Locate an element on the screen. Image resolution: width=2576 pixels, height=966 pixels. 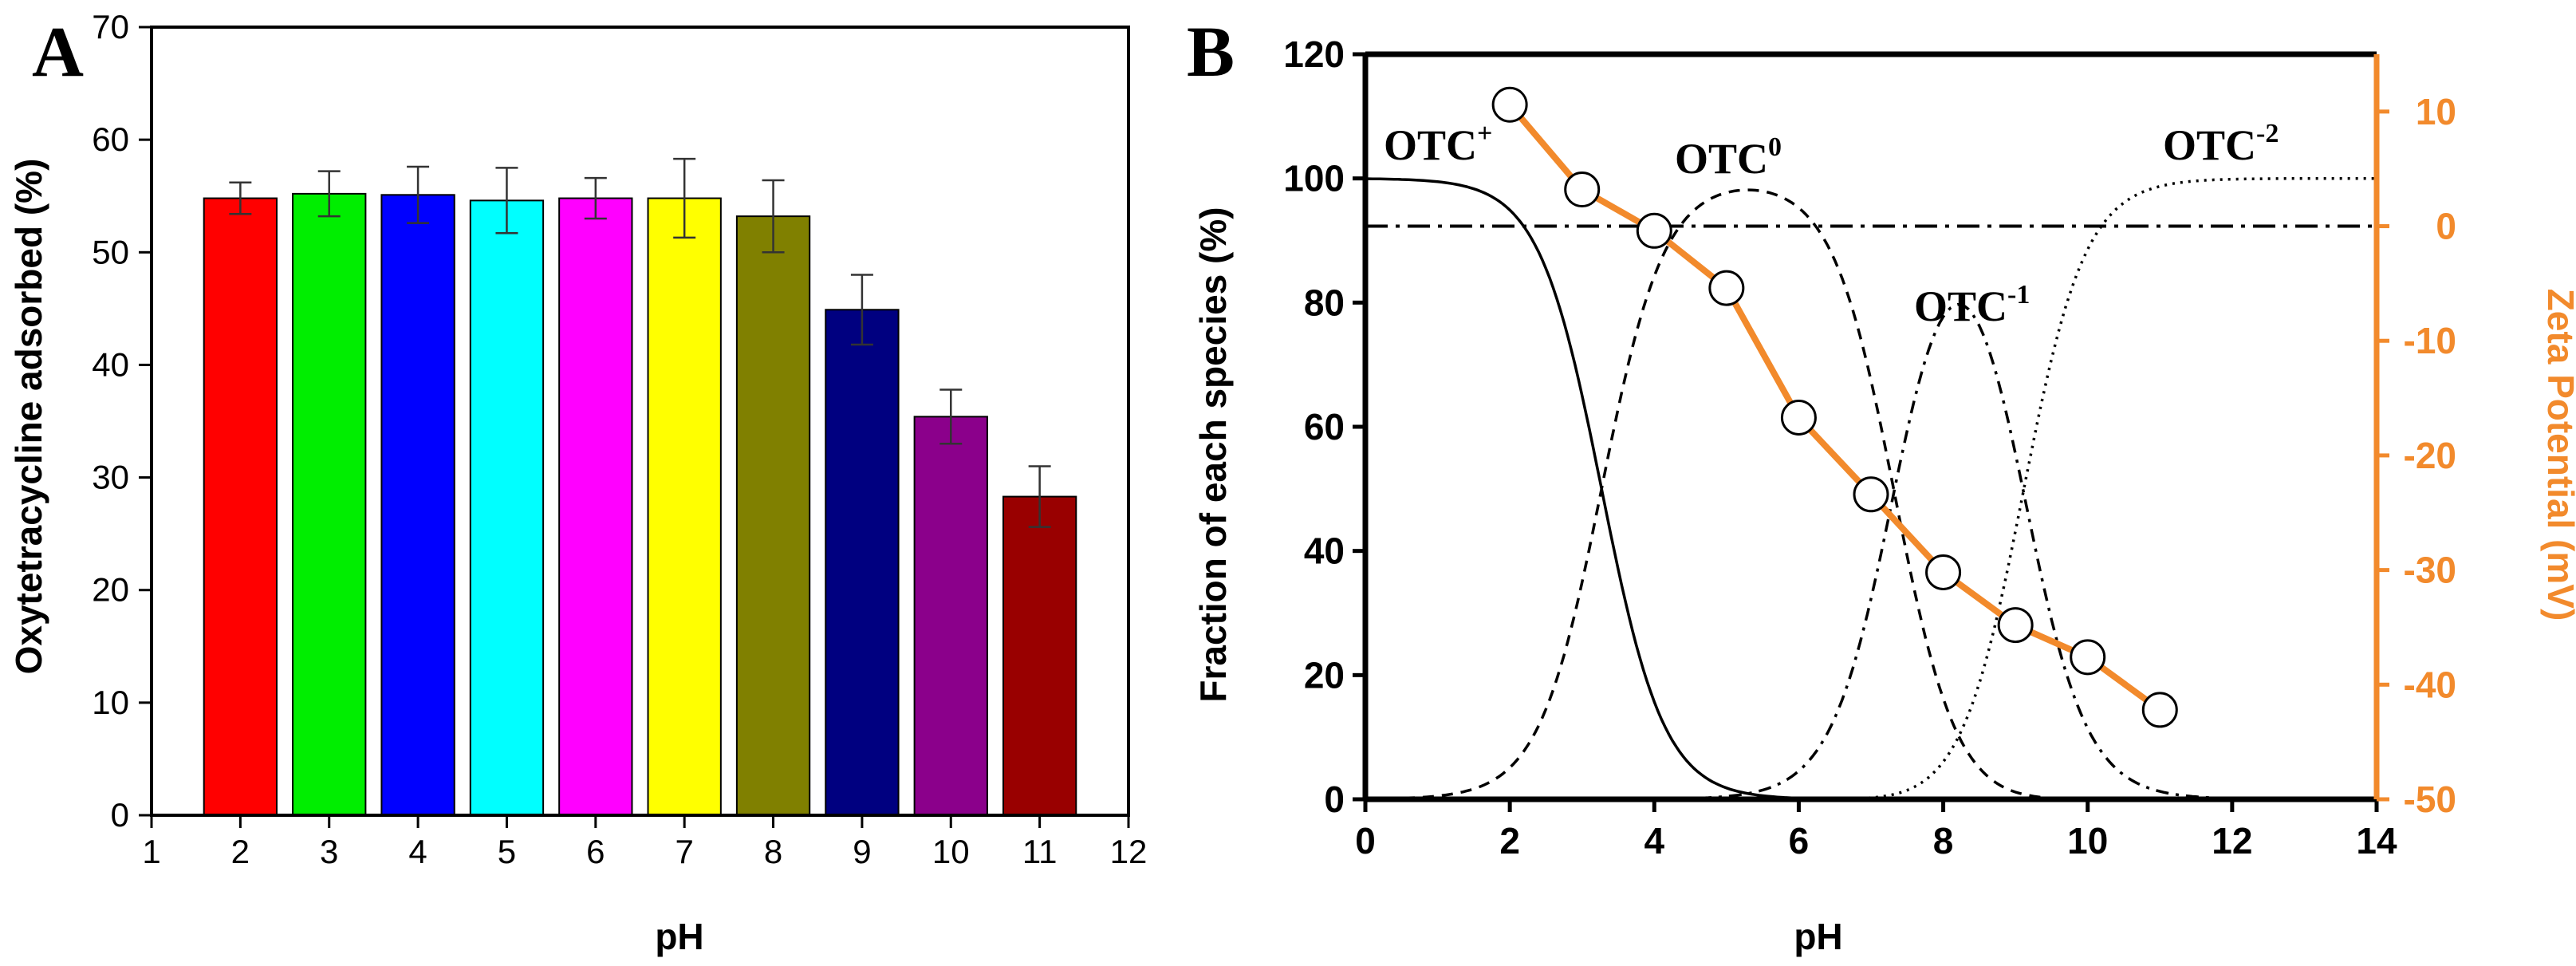
y-tick-label: 50 is located at coordinates (110, 252).